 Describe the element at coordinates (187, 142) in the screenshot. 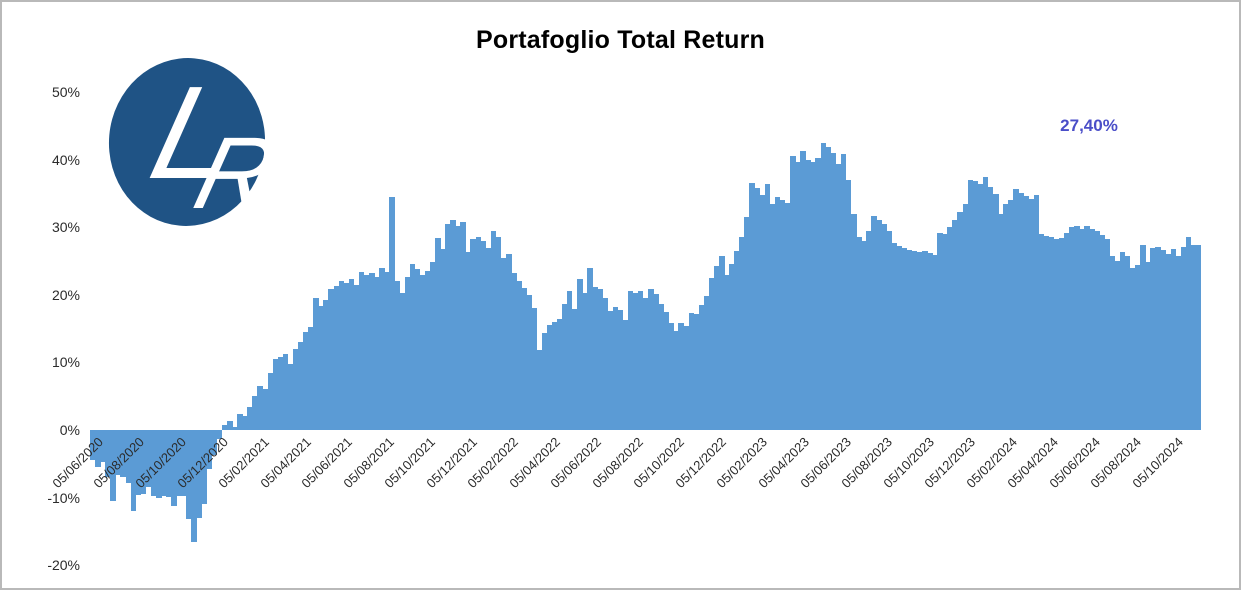

I see `logo-ellipse-shape` at that location.